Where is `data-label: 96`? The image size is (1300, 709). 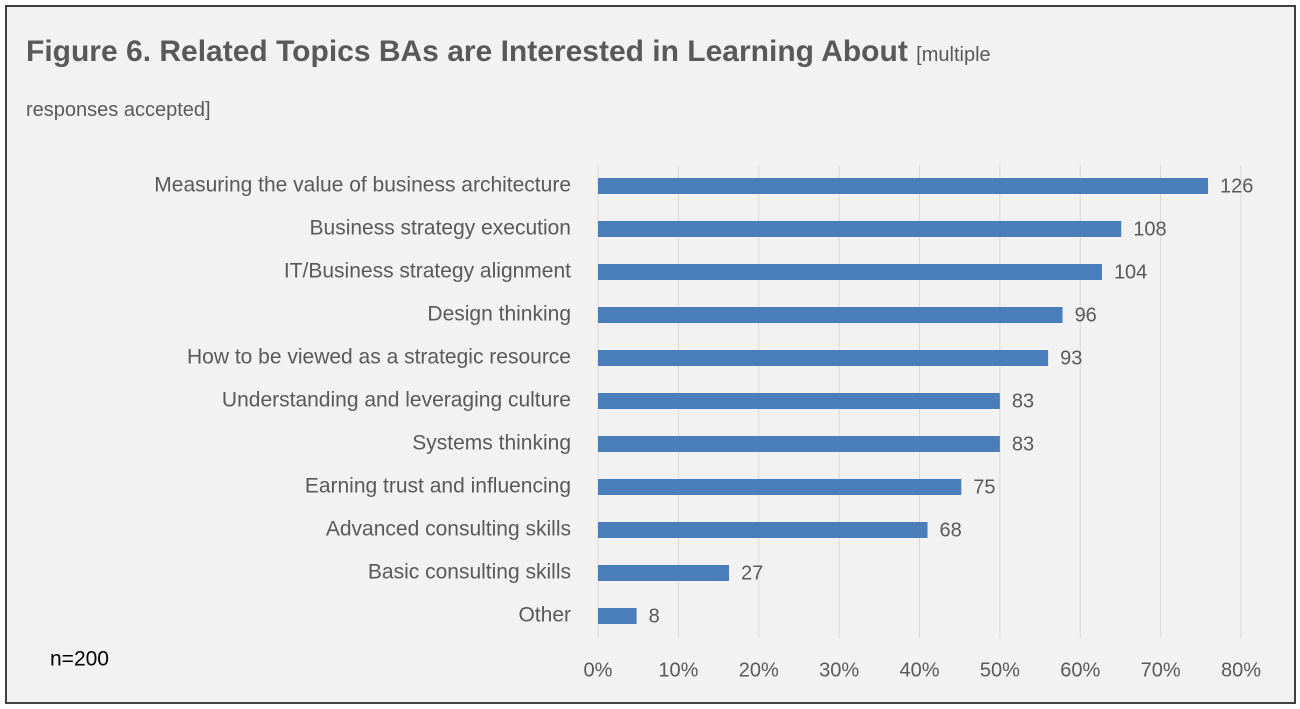
data-label: 96 is located at coordinates (1086, 315).